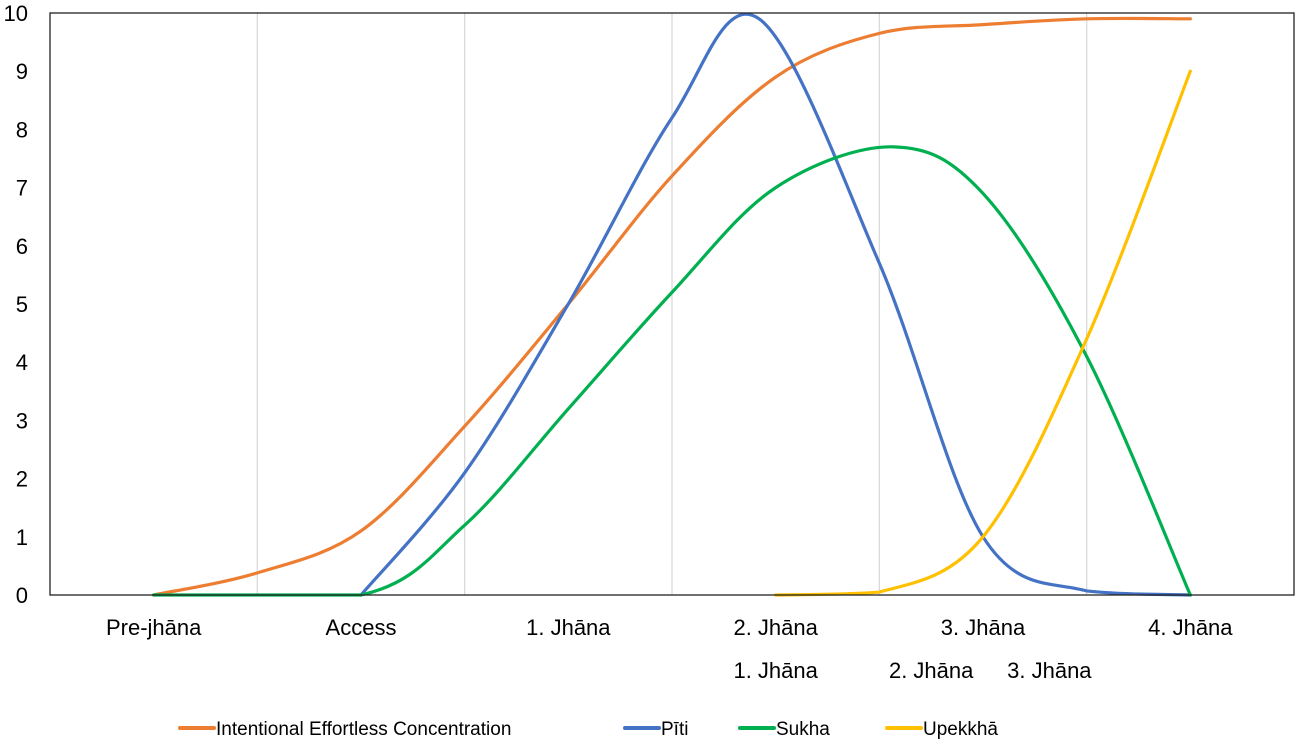 The width and height of the screenshot is (1297, 744). Describe the element at coordinates (22, 595) in the screenshot. I see `y-tick-label: 0` at that location.